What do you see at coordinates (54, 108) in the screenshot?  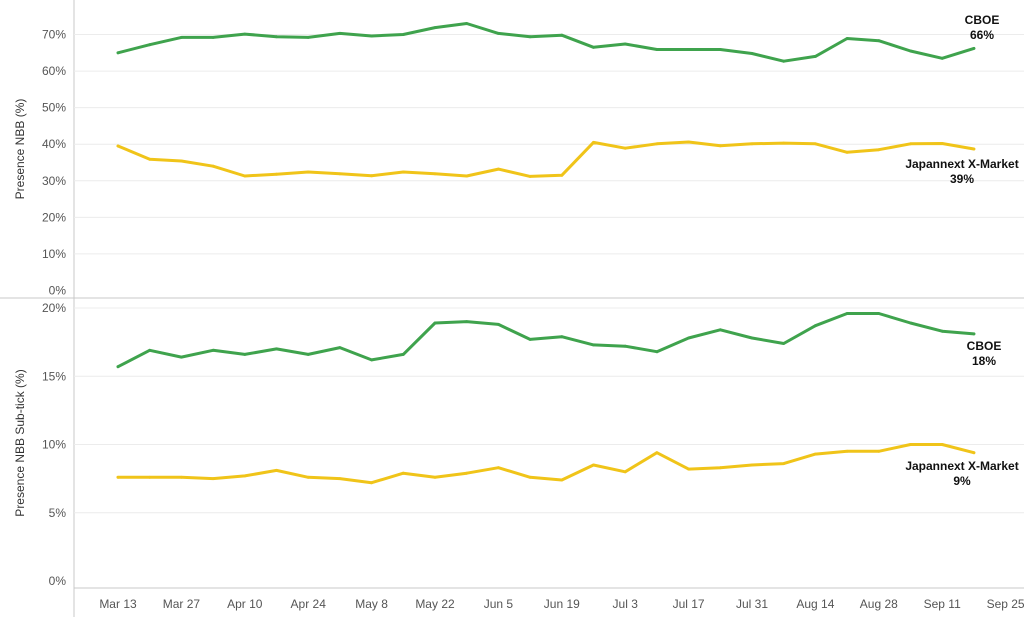 I see `y-tick-label: 50%` at bounding box center [54, 108].